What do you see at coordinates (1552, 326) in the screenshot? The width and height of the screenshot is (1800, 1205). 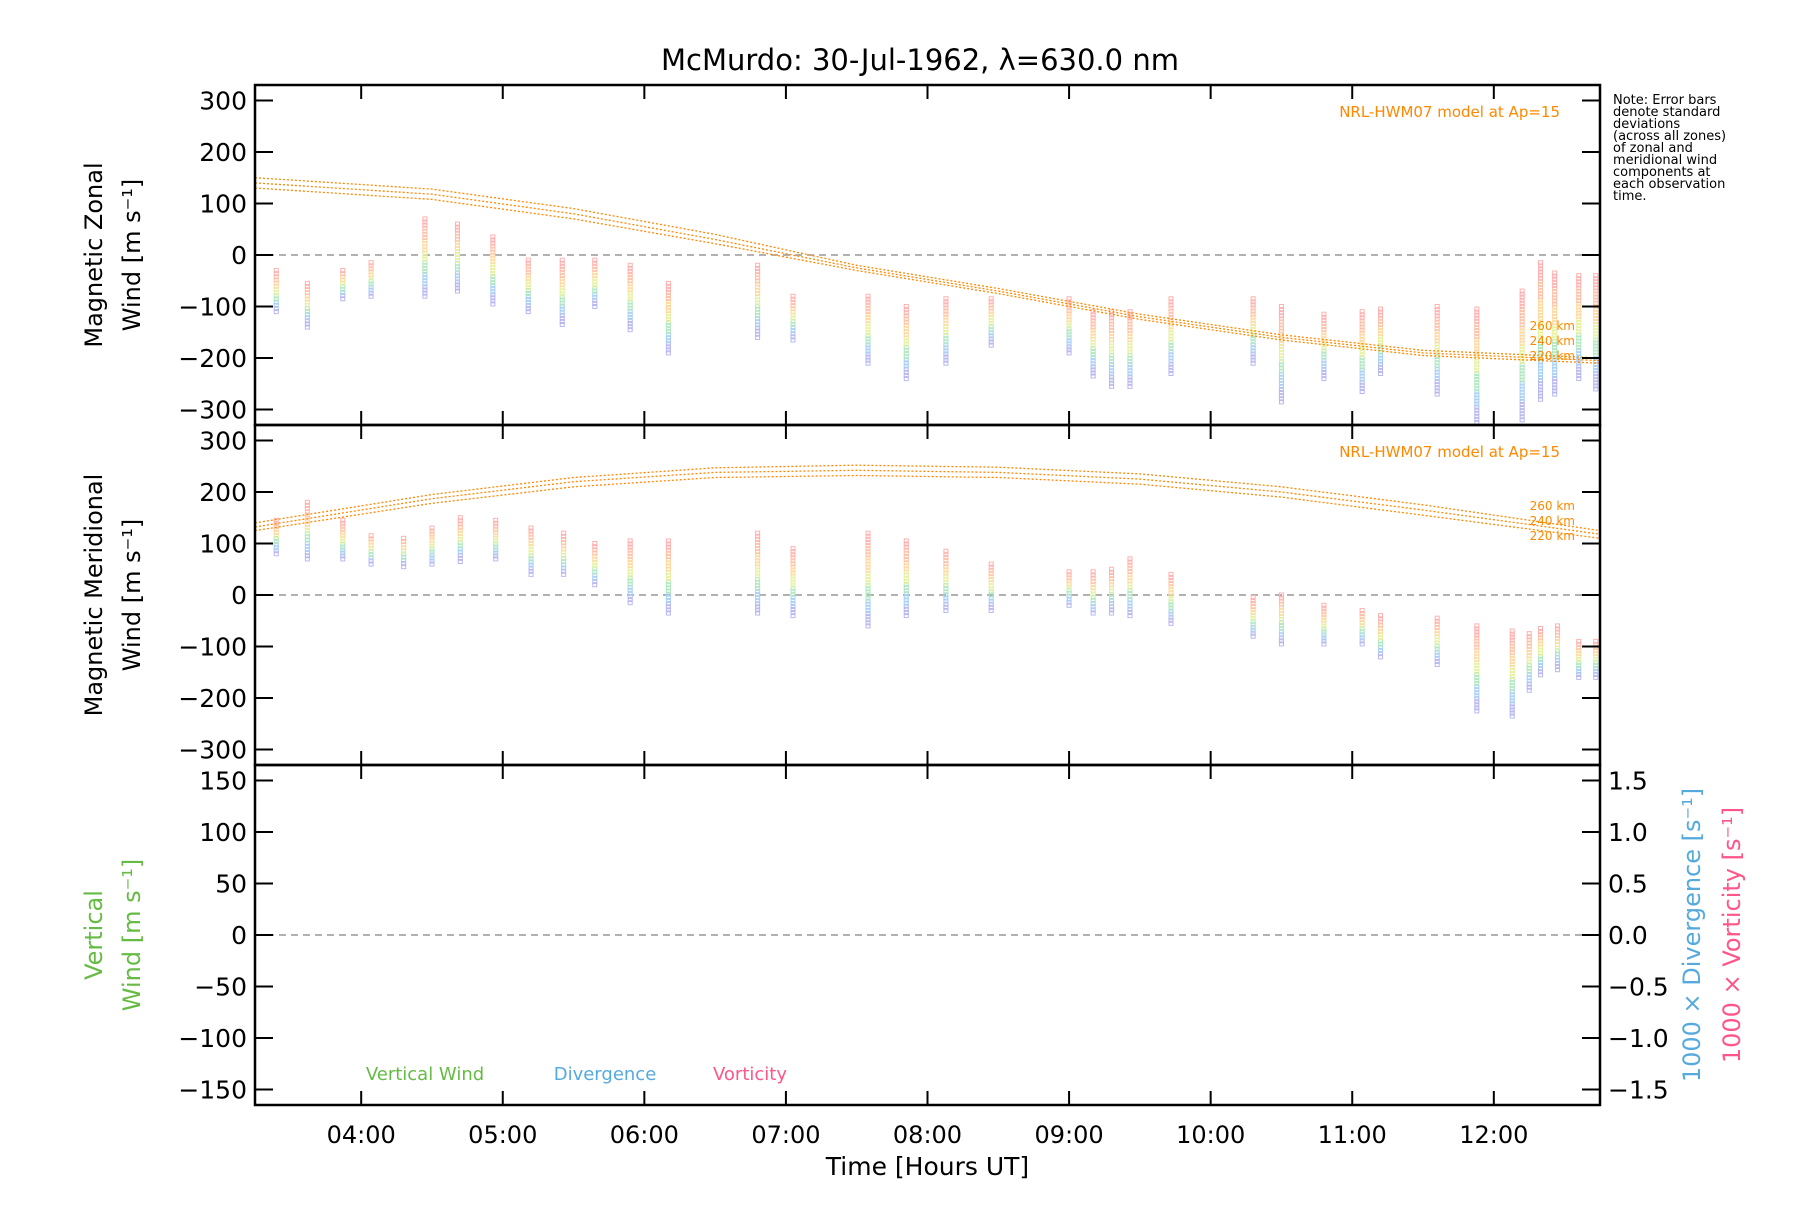 I see `model-altitude-label: 260 km` at bounding box center [1552, 326].